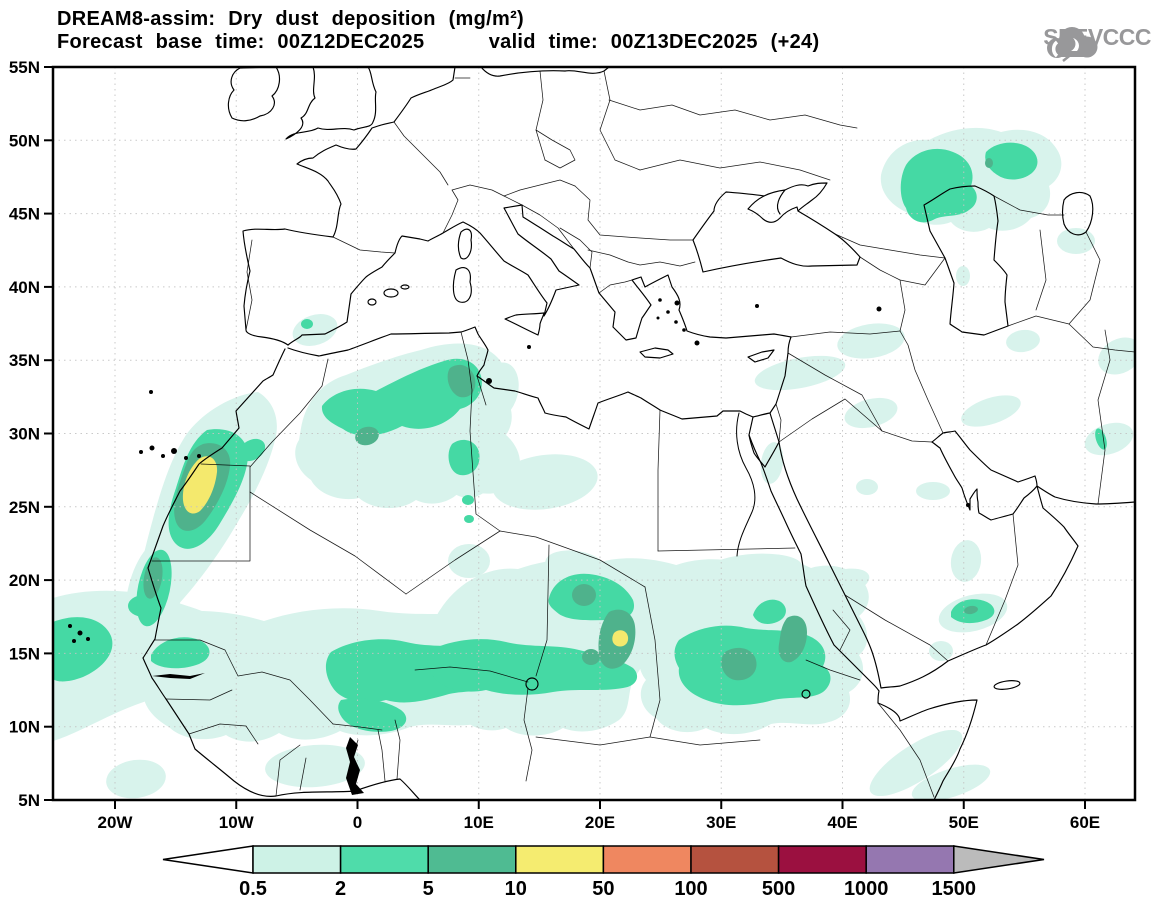 This screenshot has height=907, width=1165. Describe the element at coordinates (489, 381) in the screenshot. I see `djerba-dot` at that location.